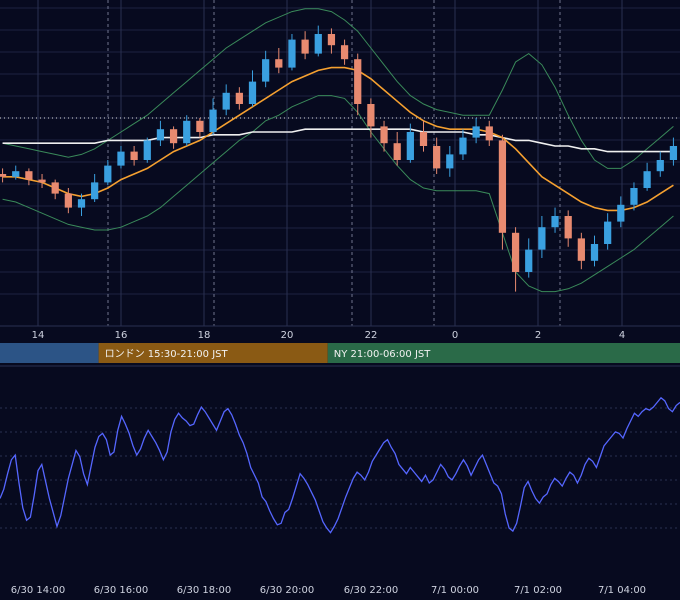 Image resolution: width=680 pixels, height=600 pixels. I want to click on main-x-tick-label: 4, so click(622, 335).